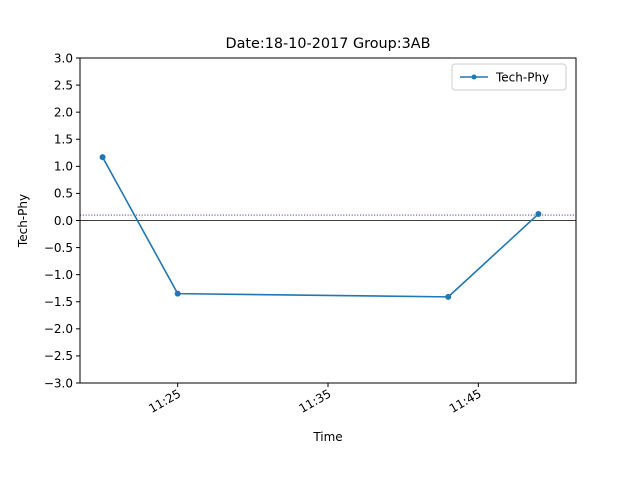 This screenshot has width=640, height=480. Describe the element at coordinates (328, 44) in the screenshot. I see `chart-title: Date:18-10-2017 Group:3AB` at that location.